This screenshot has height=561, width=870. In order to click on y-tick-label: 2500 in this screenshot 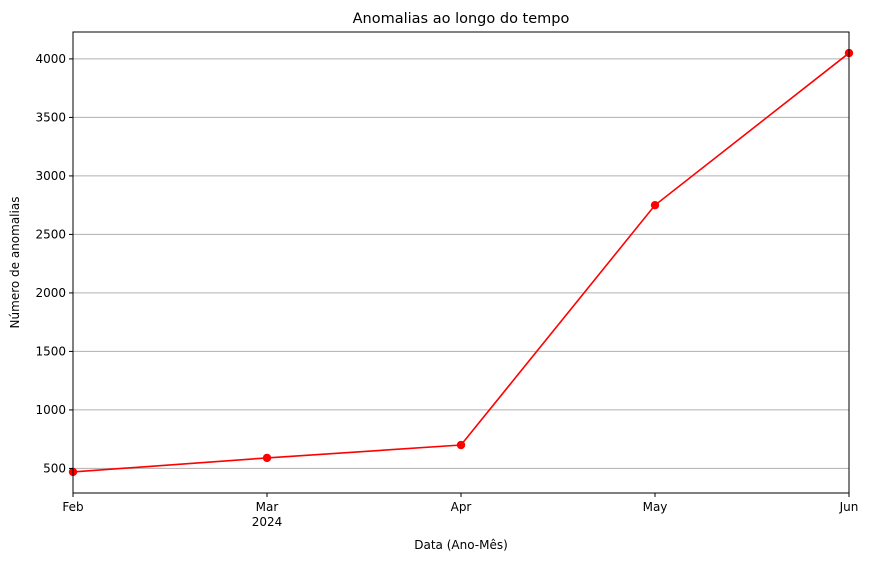, I will do `click(50, 234)`.